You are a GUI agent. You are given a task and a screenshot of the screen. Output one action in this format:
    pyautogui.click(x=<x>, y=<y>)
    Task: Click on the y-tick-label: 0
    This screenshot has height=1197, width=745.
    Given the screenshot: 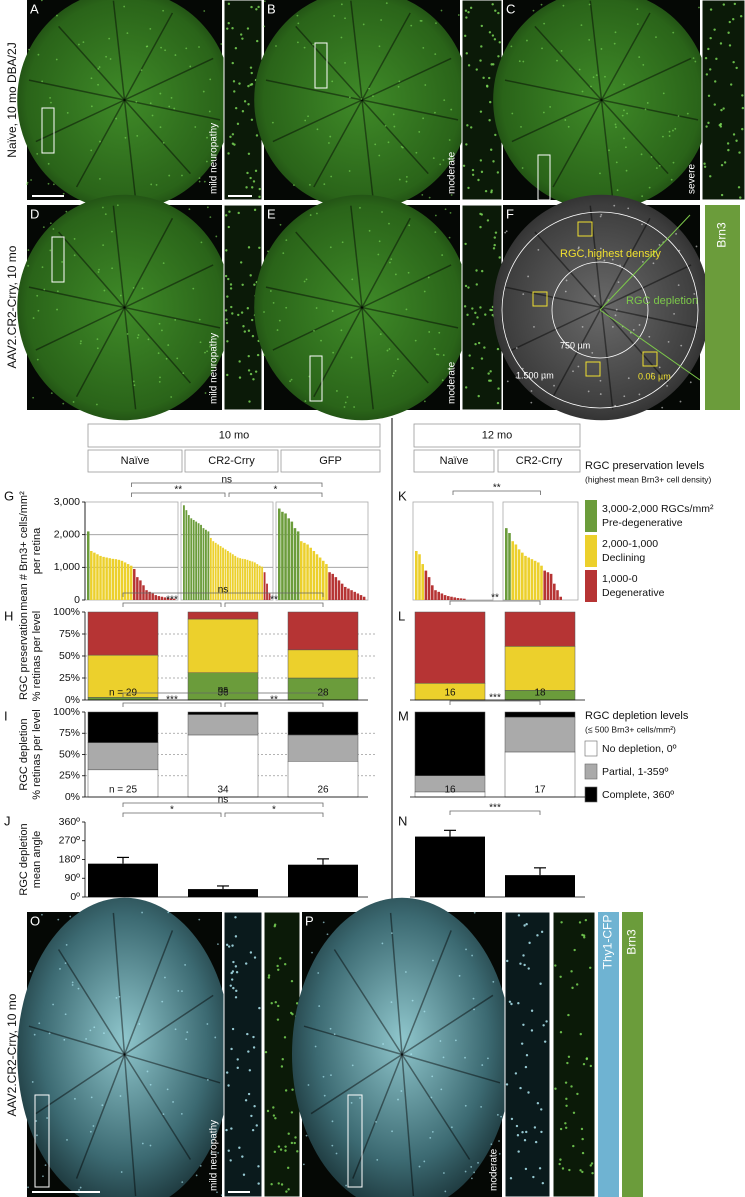 What is the action you would take?
    pyautogui.click(x=77, y=600)
    